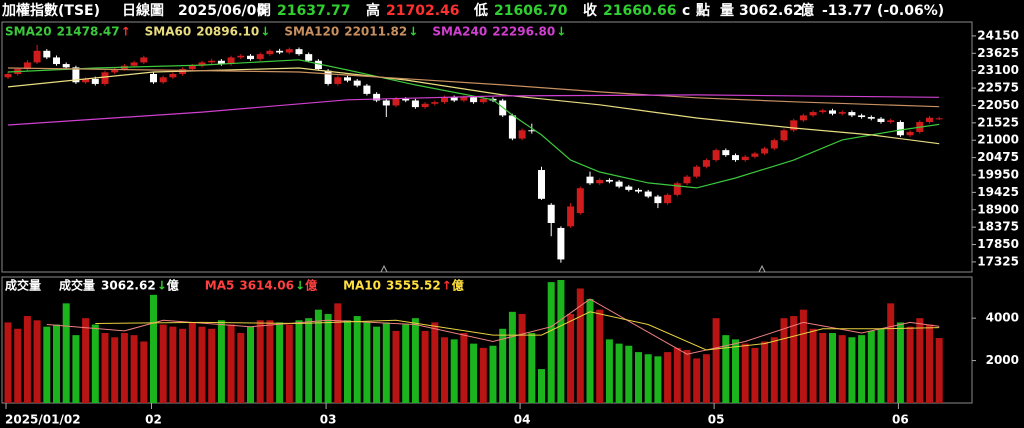  I want to click on legend-value: 3614.06, so click(266, 286).